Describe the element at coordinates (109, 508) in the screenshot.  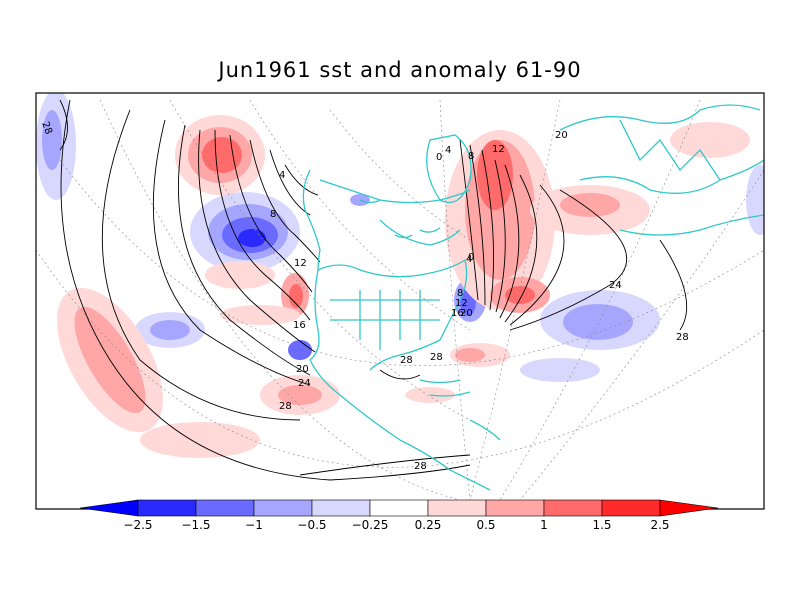
I see `colorbar-arrow-left` at that location.